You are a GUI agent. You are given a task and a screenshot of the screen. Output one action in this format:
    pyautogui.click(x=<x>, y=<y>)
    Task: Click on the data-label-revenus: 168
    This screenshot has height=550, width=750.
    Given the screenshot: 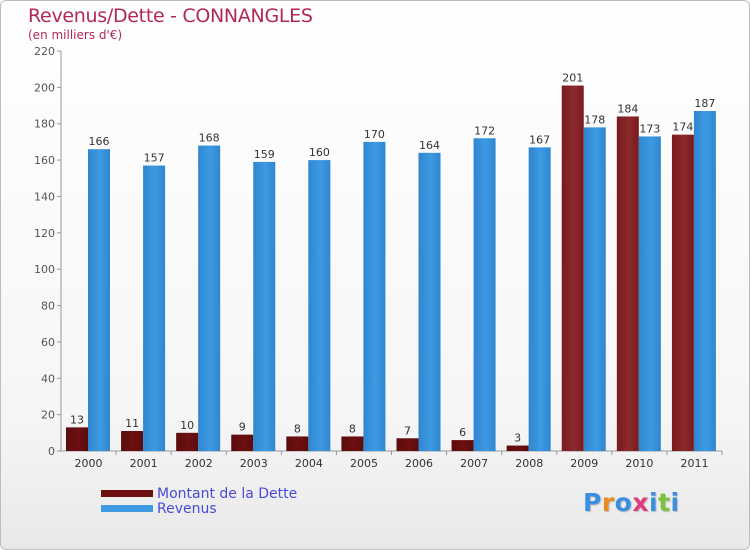 What is the action you would take?
    pyautogui.click(x=209, y=138)
    